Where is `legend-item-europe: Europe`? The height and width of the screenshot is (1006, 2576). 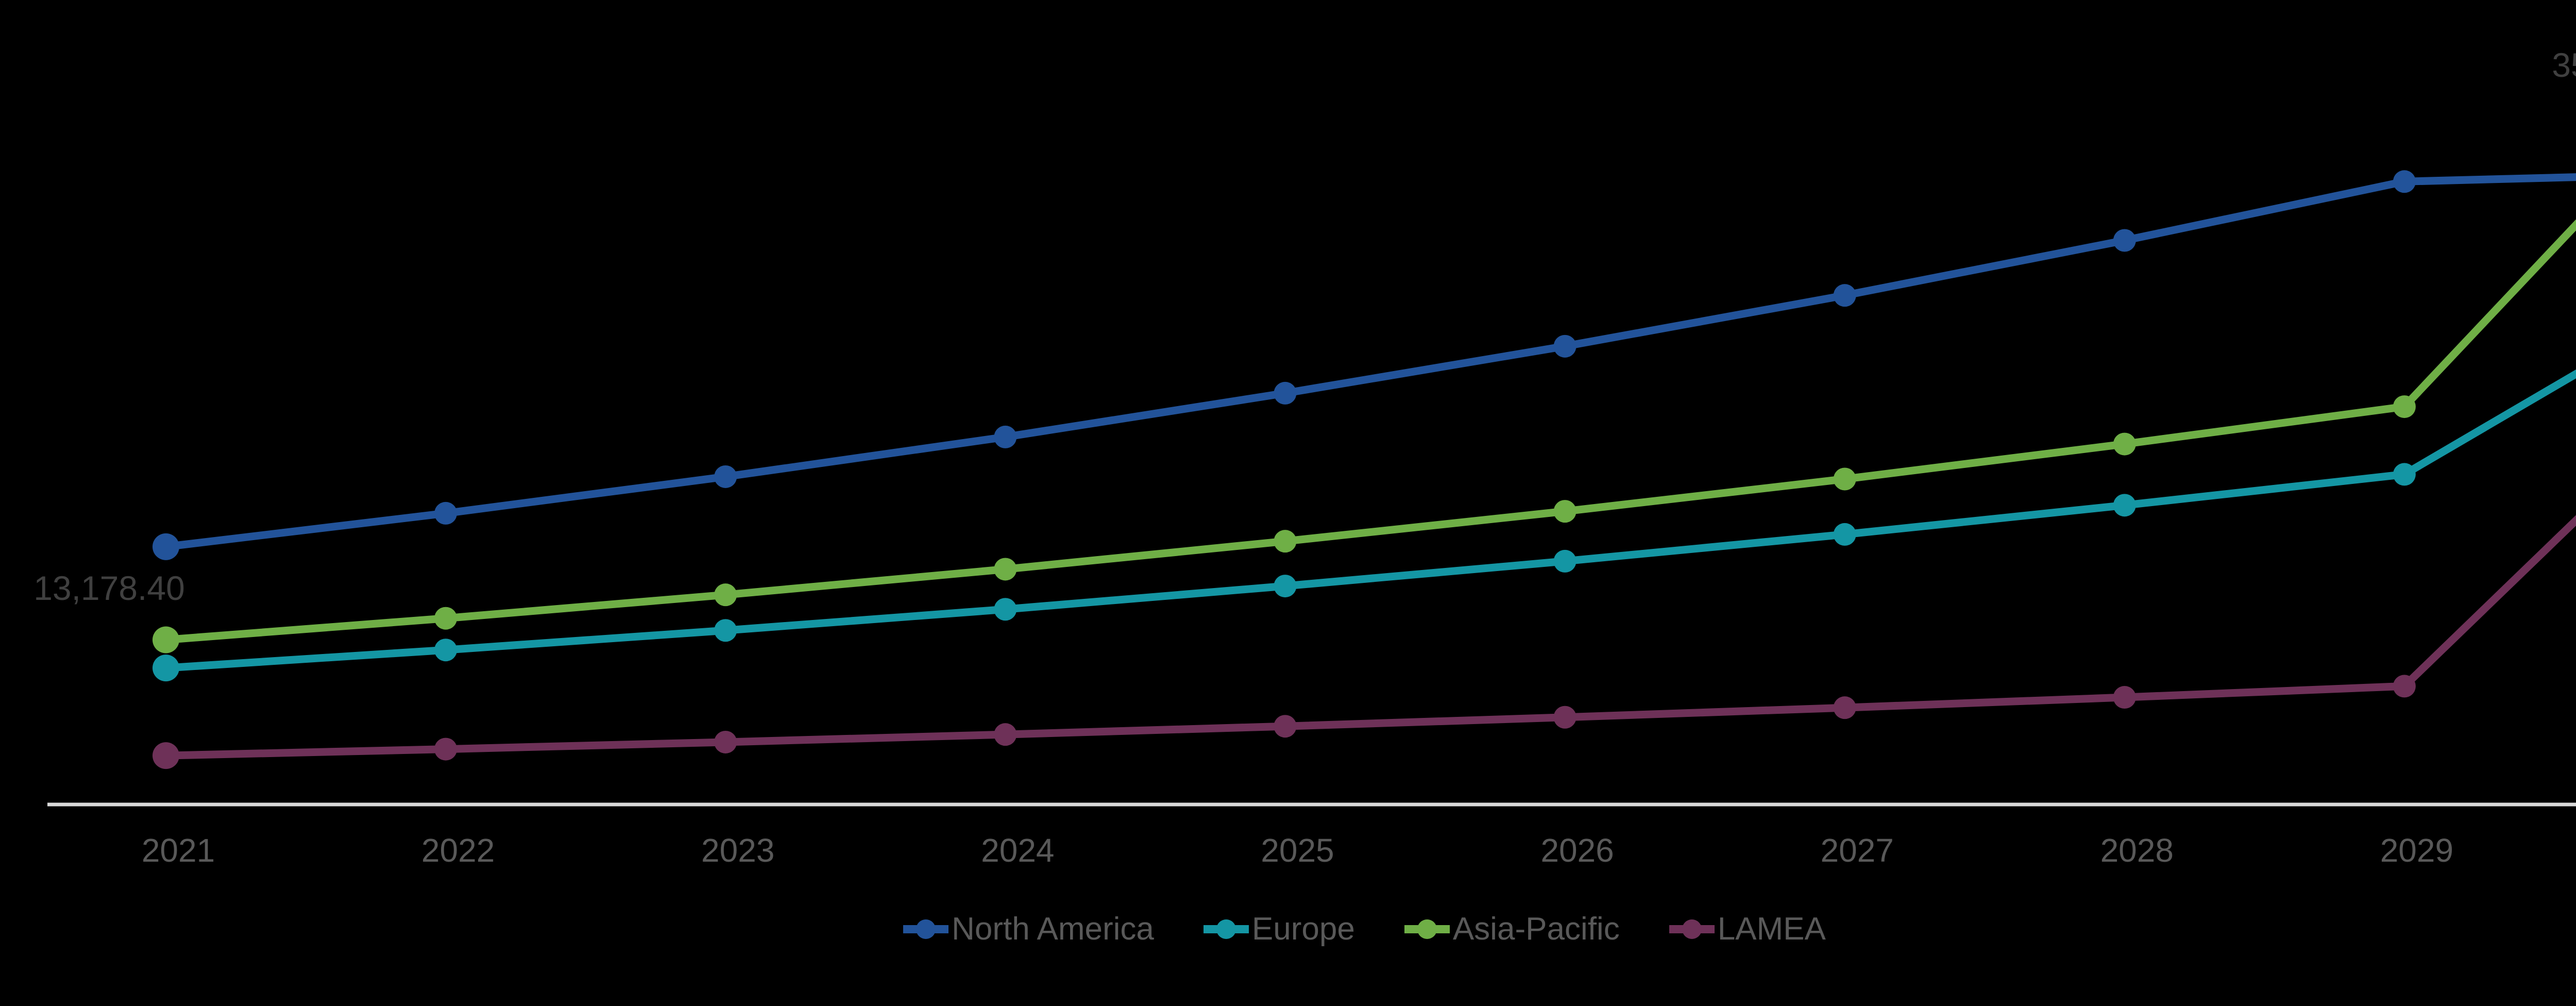 legend-item-europe: Europe is located at coordinates (1279, 929).